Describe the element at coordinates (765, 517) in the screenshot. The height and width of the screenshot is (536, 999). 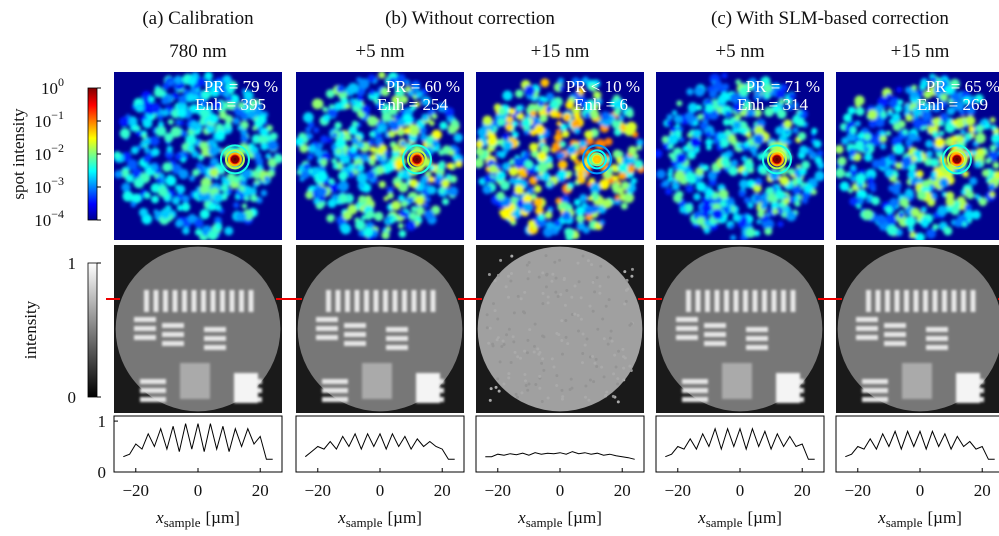
I see `x-label-unit: [µm]` at that location.